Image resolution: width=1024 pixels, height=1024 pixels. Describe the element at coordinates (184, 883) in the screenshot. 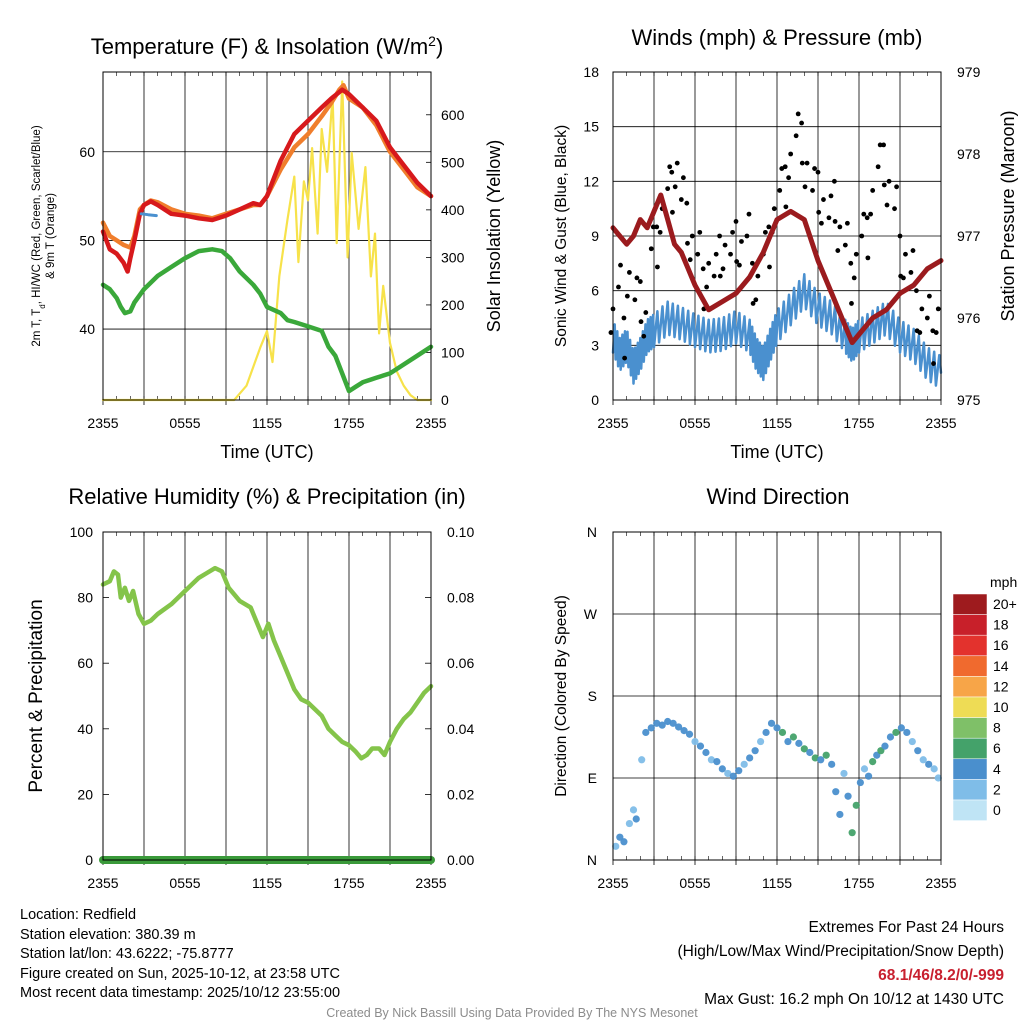

I see `humidity-xtick-label: 0555` at that location.